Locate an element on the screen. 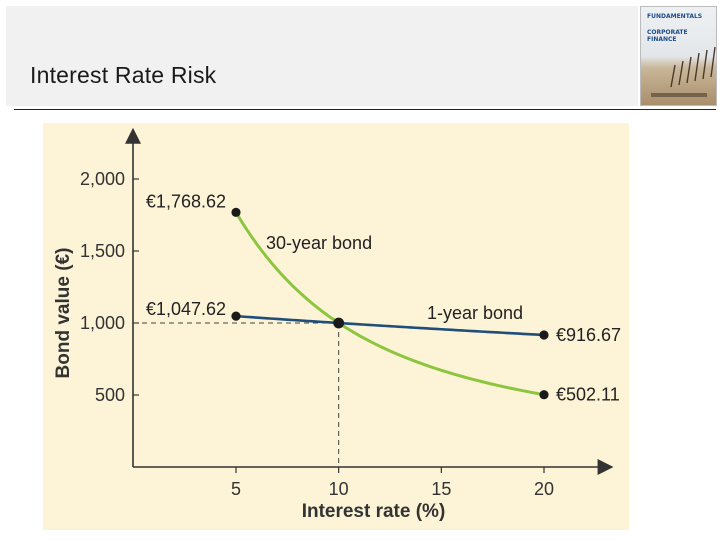 This screenshot has width=720, height=540. value-label-30yr-at-5: €1,768.62 is located at coordinates (186, 201).